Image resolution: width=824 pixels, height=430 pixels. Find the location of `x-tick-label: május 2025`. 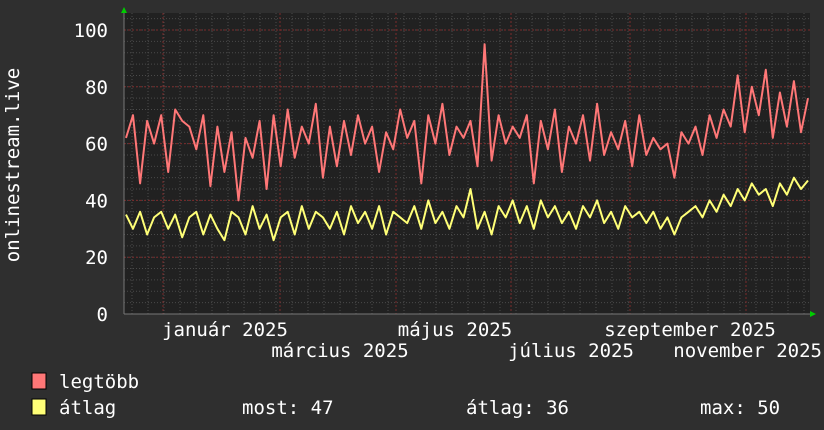

x-tick-label: május 2025 is located at coordinates (455, 330).